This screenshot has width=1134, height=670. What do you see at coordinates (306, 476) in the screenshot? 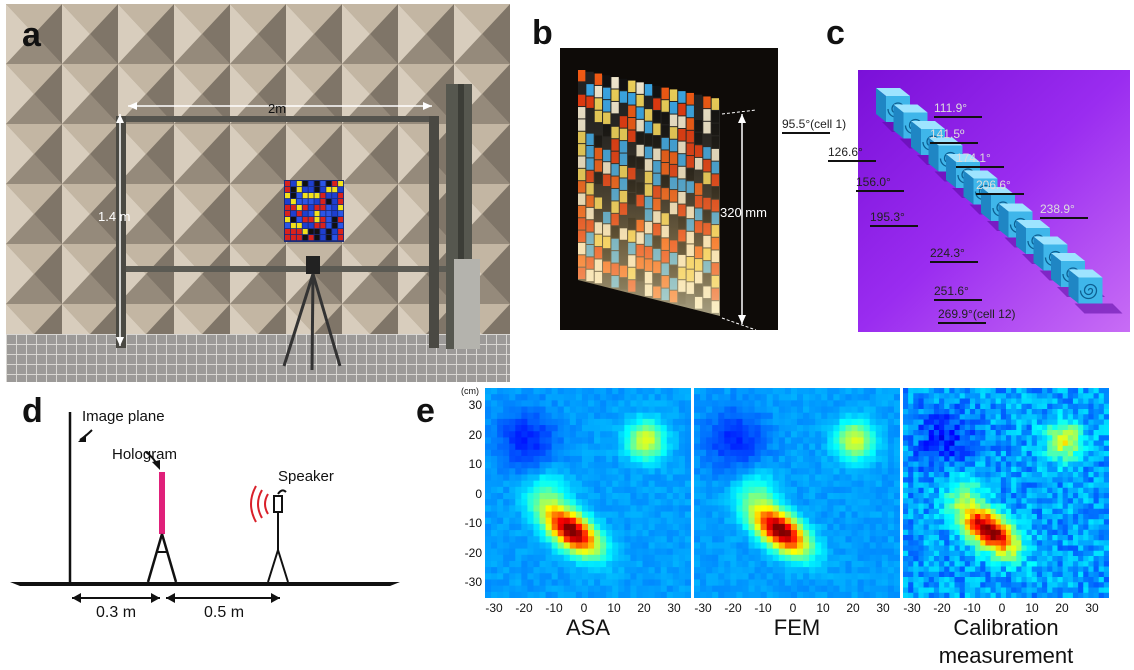
I see `speaker-label: Speaker` at bounding box center [306, 476].